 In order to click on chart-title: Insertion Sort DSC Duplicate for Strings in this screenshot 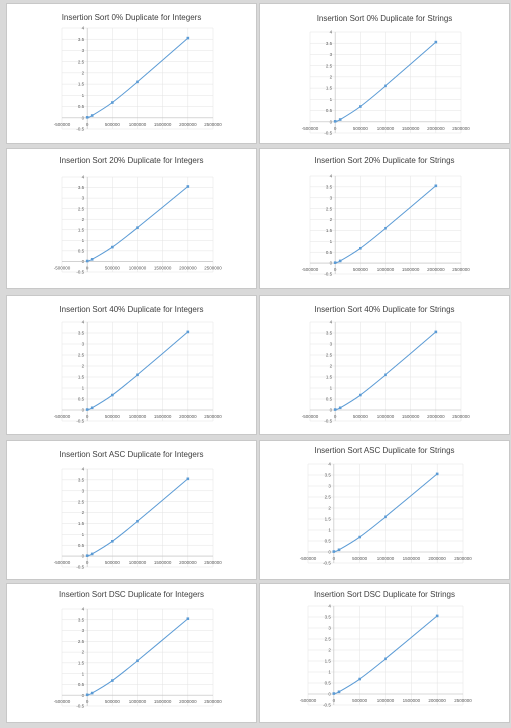, I will do `click(384, 594)`.